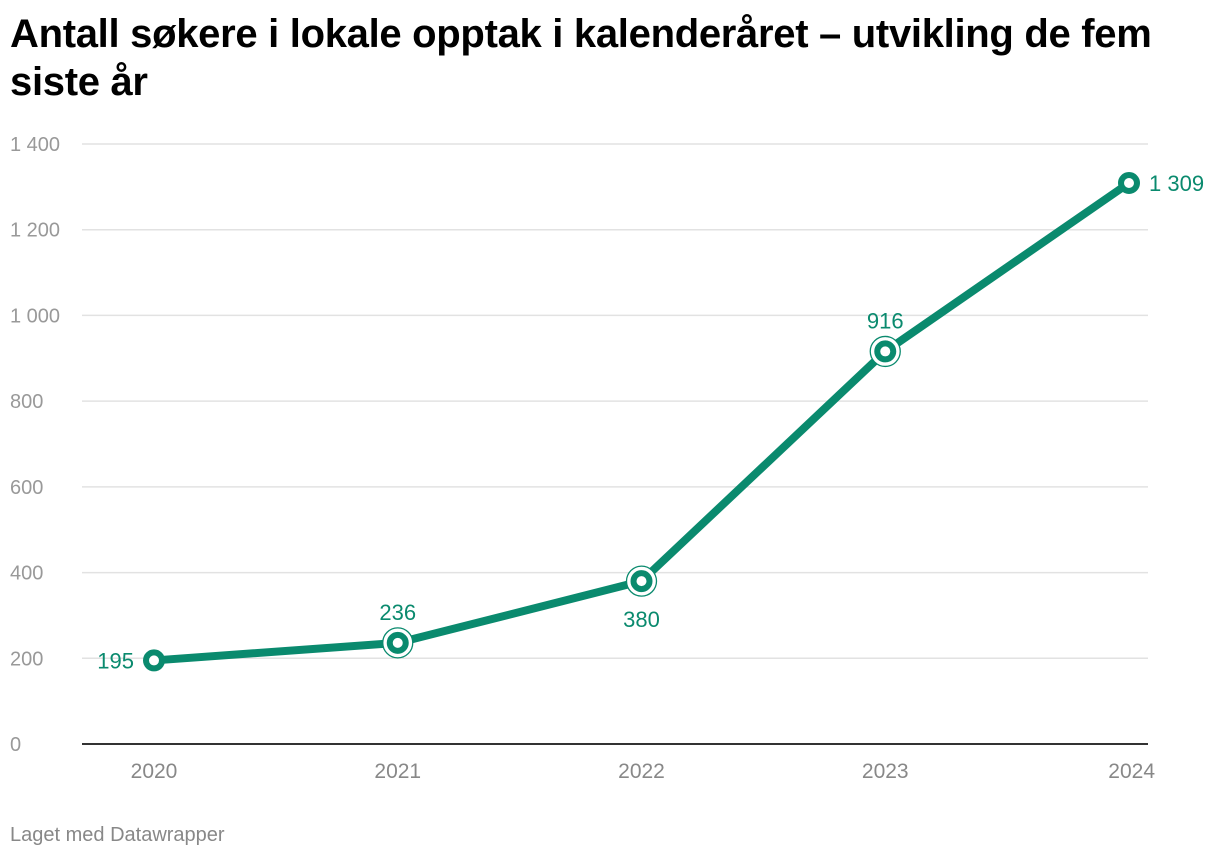  Describe the element at coordinates (26, 659) in the screenshot. I see `y-tick-label: 200` at that location.